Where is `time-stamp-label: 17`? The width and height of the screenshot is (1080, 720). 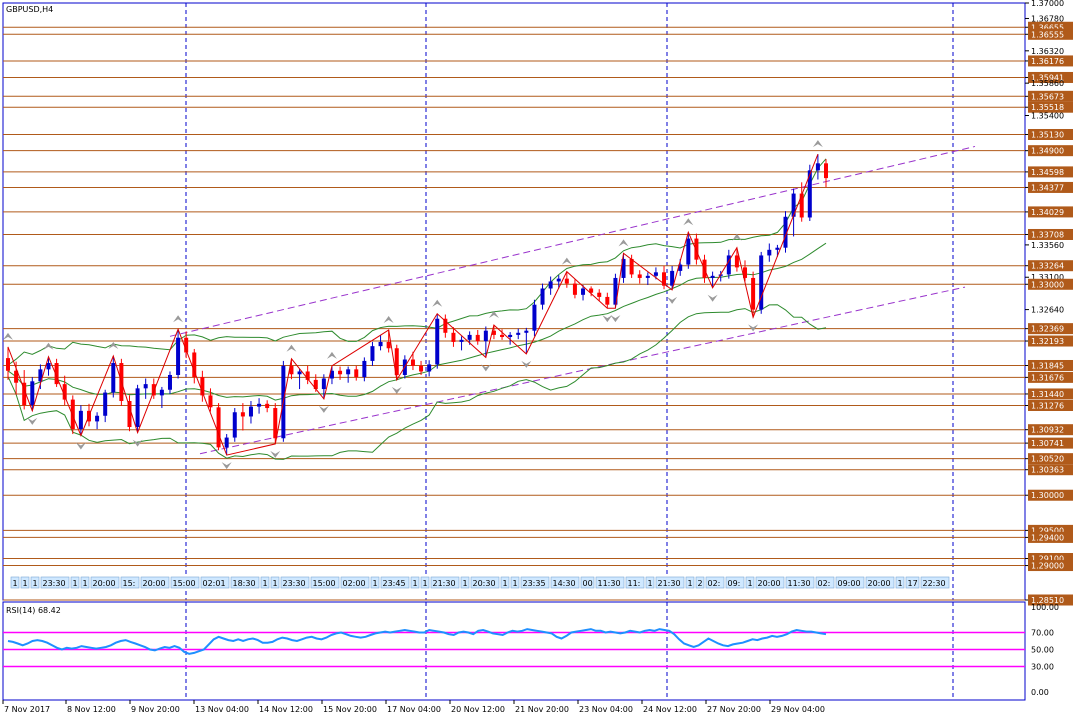 time-stamp-label: 17 is located at coordinates (913, 583).